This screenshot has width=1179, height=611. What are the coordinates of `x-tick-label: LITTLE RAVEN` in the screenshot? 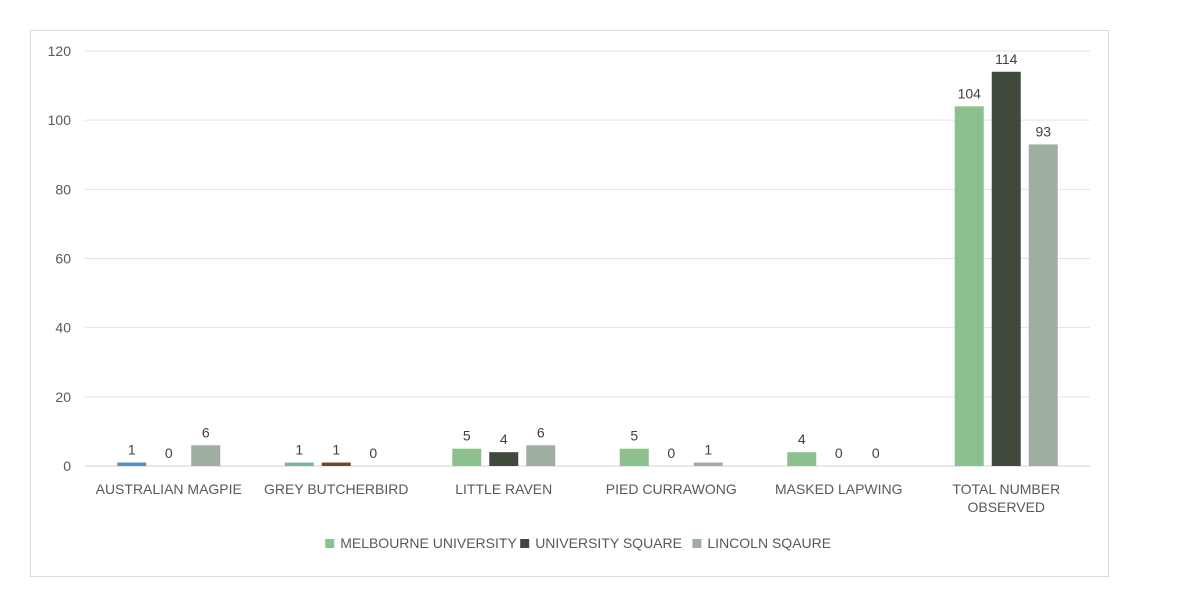 It's located at (503, 489).